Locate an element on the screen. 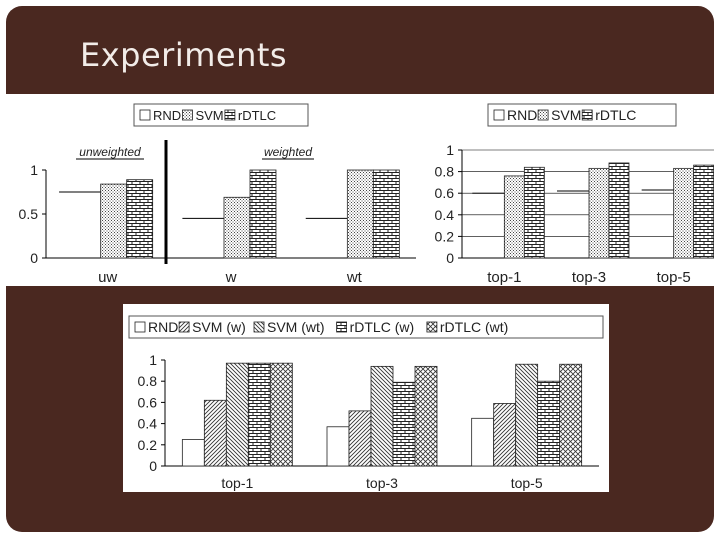 Image resolution: width=720 pixels, height=540 pixels. category-label: wt is located at coordinates (354, 277).